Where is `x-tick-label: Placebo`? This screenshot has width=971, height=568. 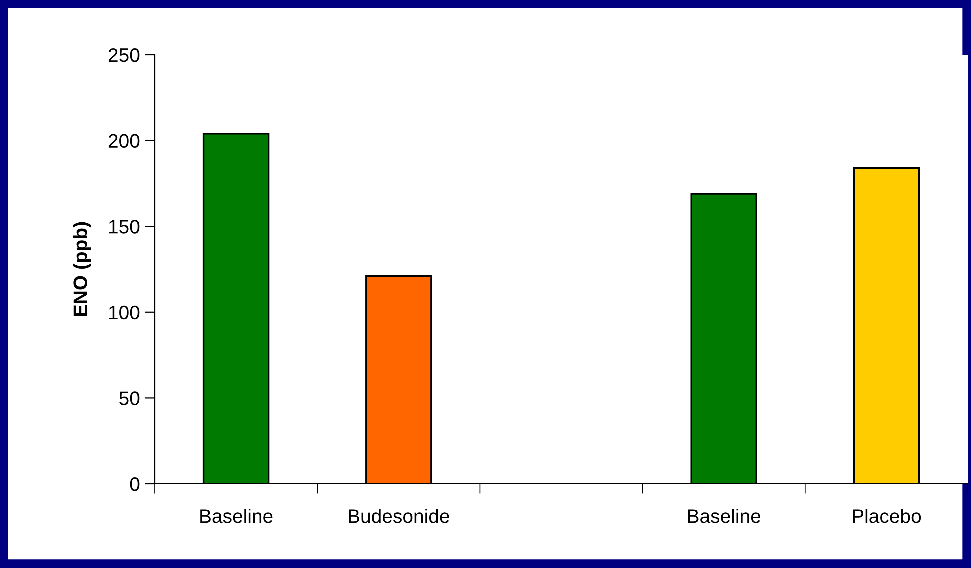 x-tick-label: Placebo is located at coordinates (887, 516).